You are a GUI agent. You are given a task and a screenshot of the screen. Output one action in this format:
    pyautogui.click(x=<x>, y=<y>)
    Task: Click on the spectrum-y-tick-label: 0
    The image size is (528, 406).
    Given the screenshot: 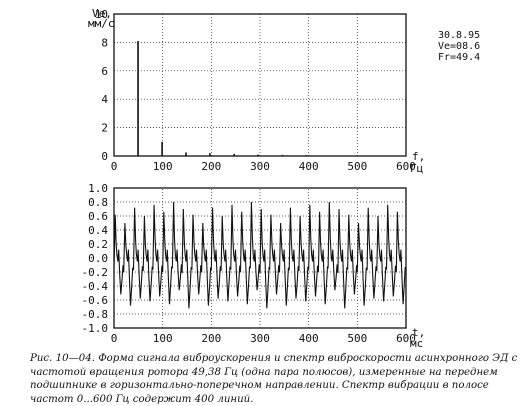 What is the action you would take?
    pyautogui.click(x=104, y=156)
    